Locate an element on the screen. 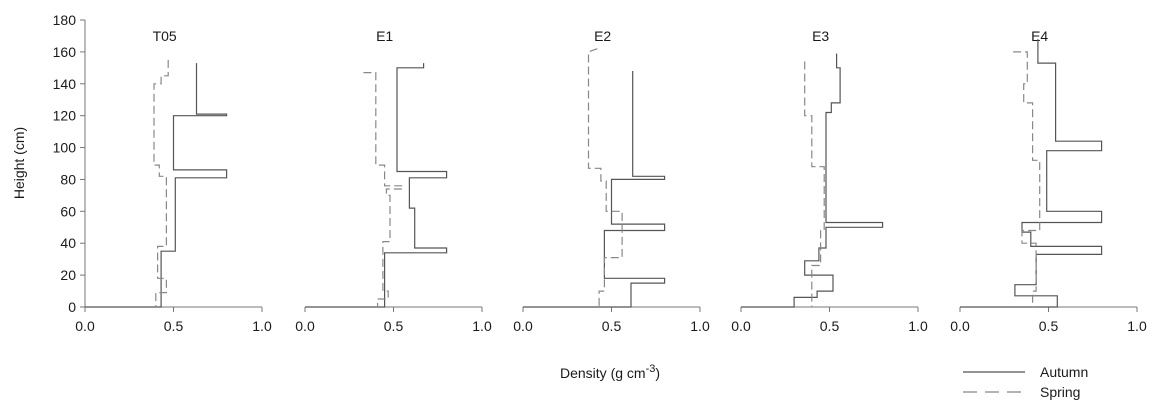  y-tick-label: 180 is located at coordinates (65, 20).